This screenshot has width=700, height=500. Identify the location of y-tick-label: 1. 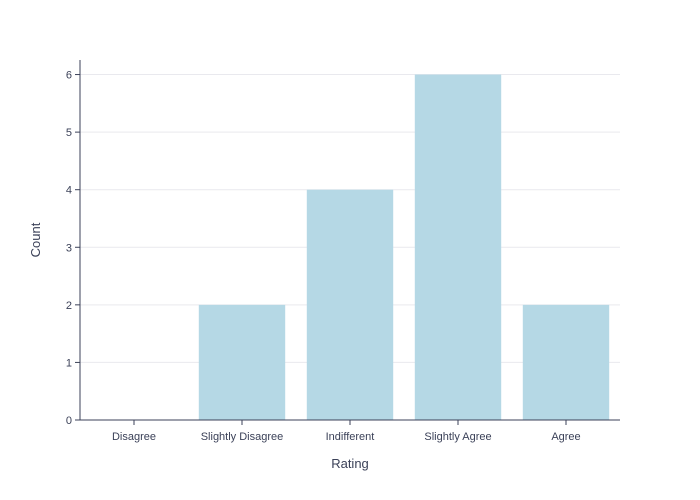
(69, 363).